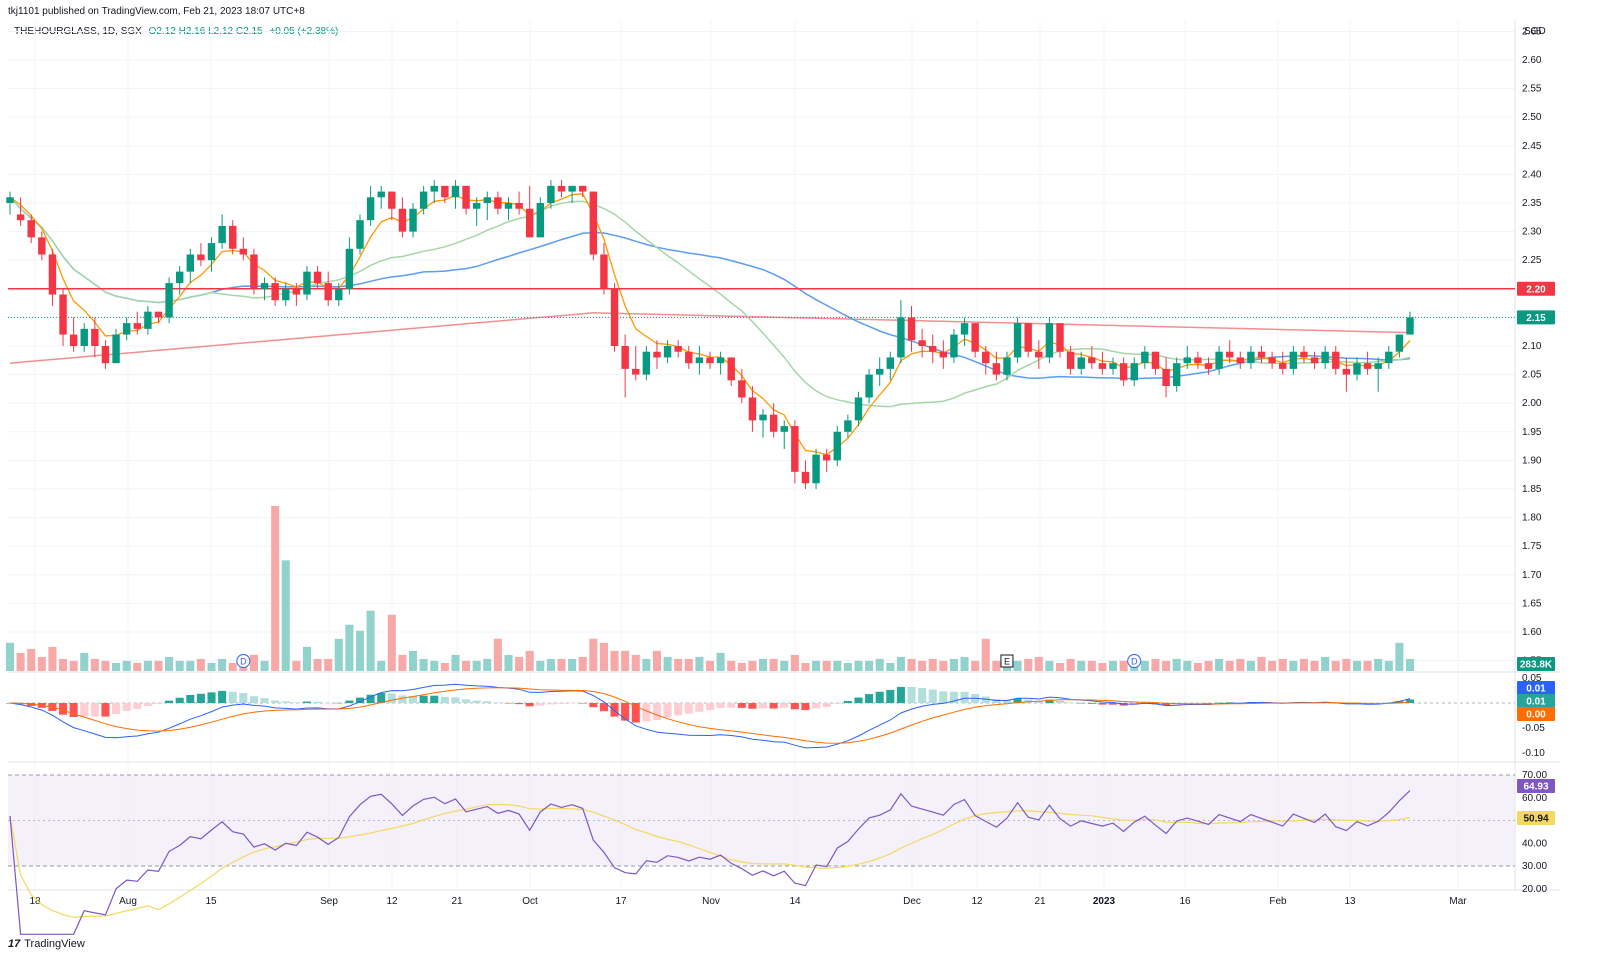  Describe the element at coordinates (1532, 375) in the screenshot. I see `price-tick-label: 2.05` at that location.